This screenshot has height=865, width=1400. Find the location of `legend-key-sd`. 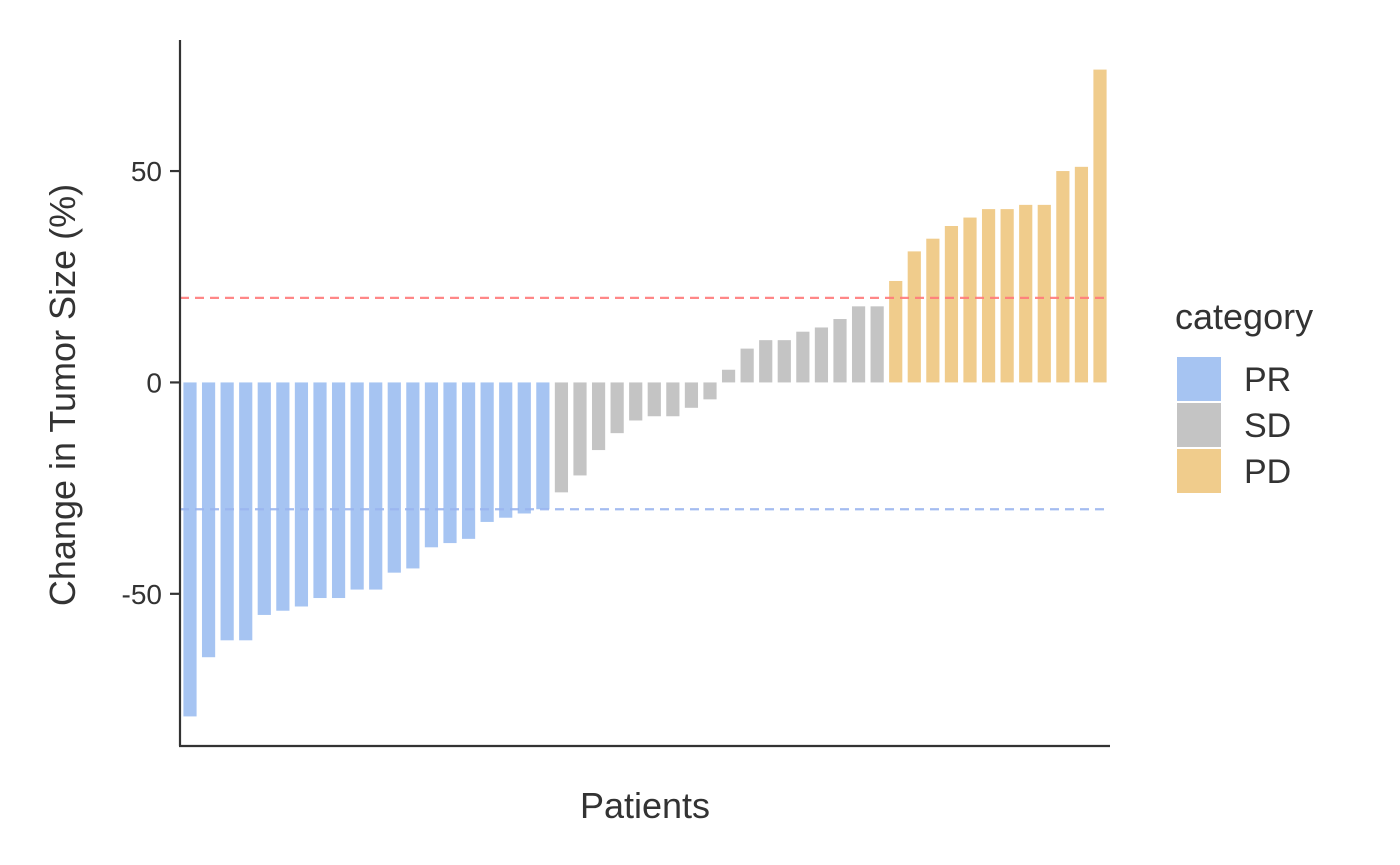

legend-key-sd is located at coordinates (1199, 425).